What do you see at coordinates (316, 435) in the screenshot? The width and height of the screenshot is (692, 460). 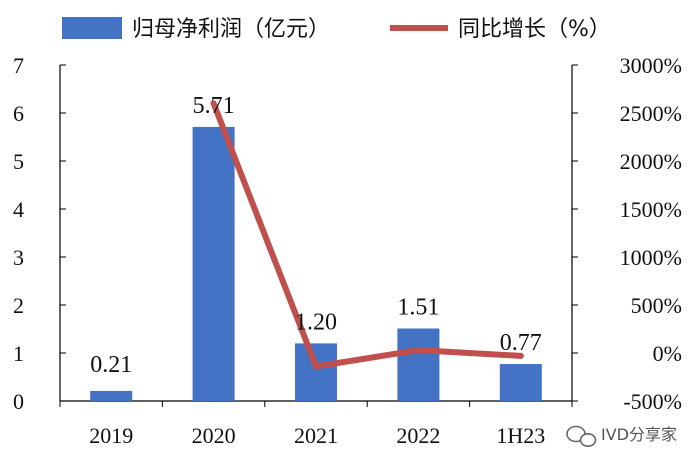 I see `x-tick-label: 2021` at bounding box center [316, 435].